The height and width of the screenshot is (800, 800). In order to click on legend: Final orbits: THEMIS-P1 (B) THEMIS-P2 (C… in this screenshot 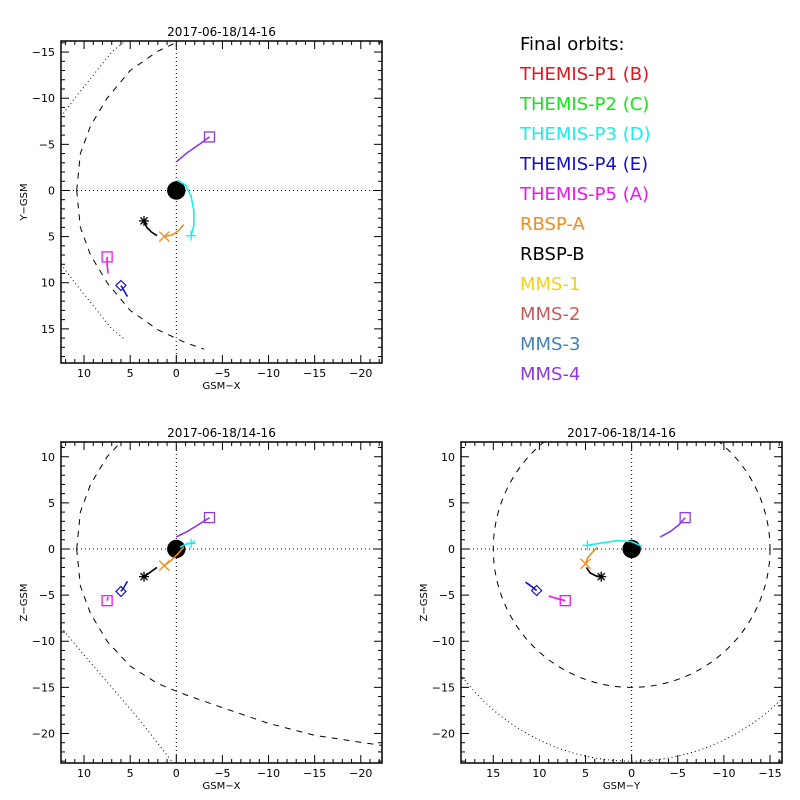, I will do `click(585, 210)`.